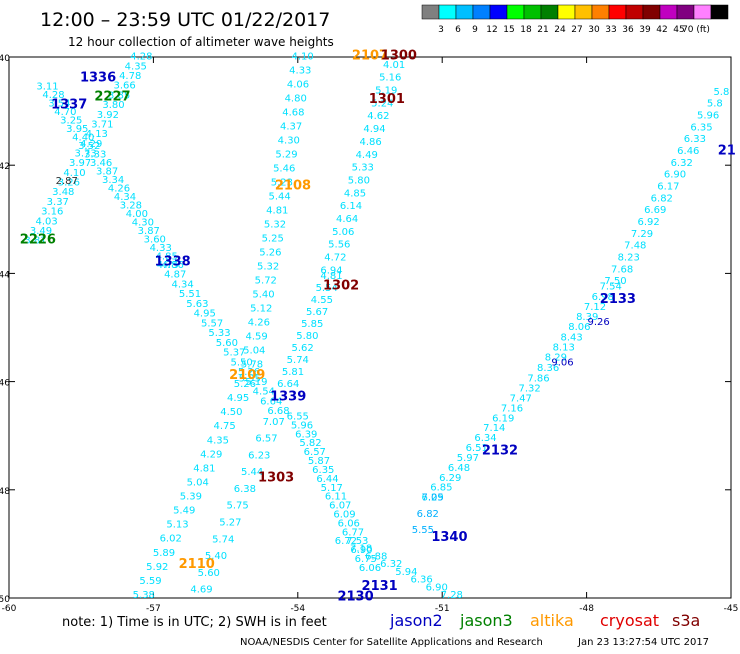 This screenshot has width=740, height=654. What do you see at coordinates (544, 620) in the screenshot?
I see `satellite-legend: jason2 jason3 altika cryosat s3a` at bounding box center [544, 620].